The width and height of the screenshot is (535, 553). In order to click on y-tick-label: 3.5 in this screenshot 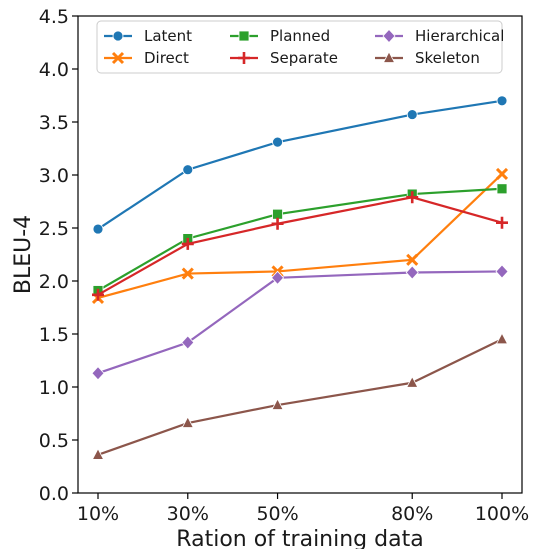, I will do `click(54, 123)`.